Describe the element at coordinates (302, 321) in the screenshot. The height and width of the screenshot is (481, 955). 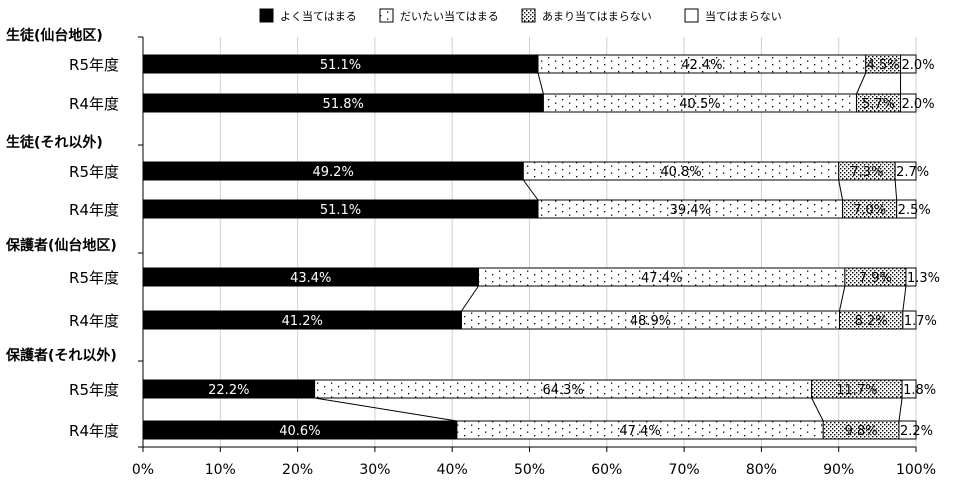
I see `data-label: 41.2%` at that location.